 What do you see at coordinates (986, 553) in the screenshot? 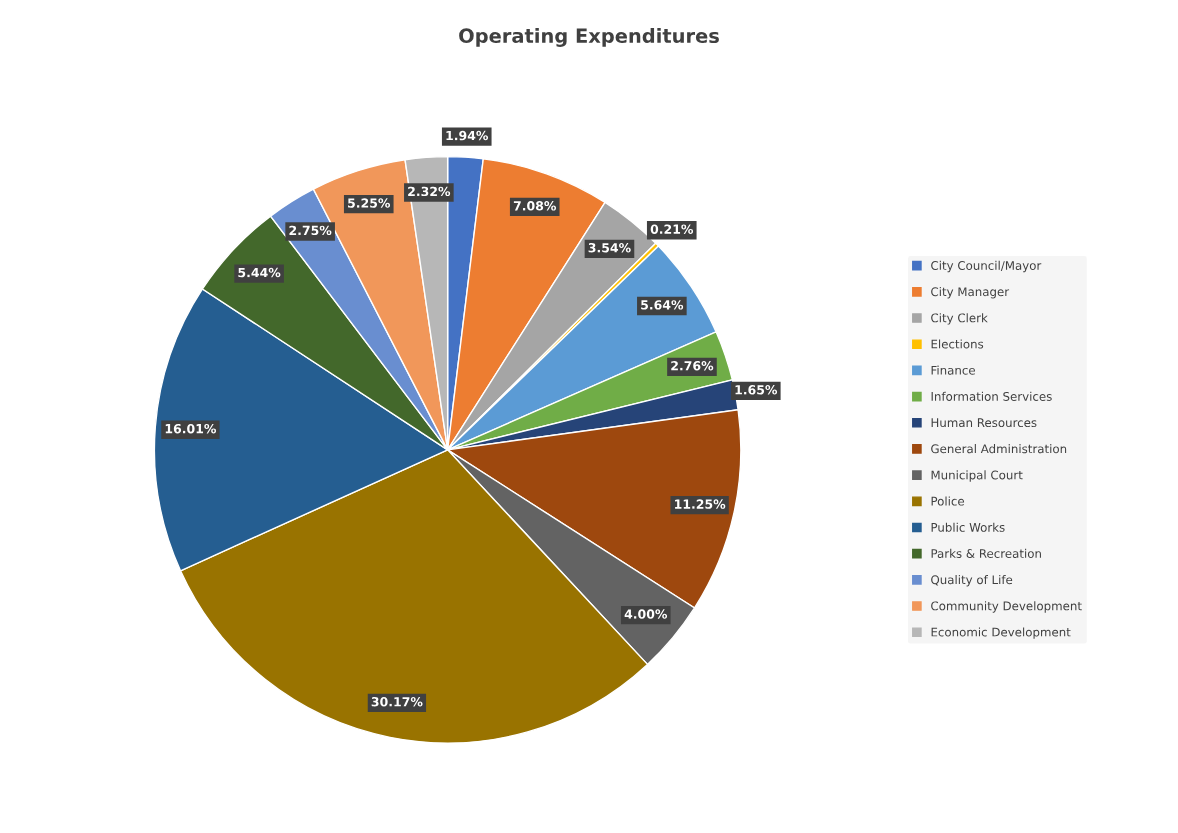
I see `legend-label: Parks & Recreation` at bounding box center [986, 553].